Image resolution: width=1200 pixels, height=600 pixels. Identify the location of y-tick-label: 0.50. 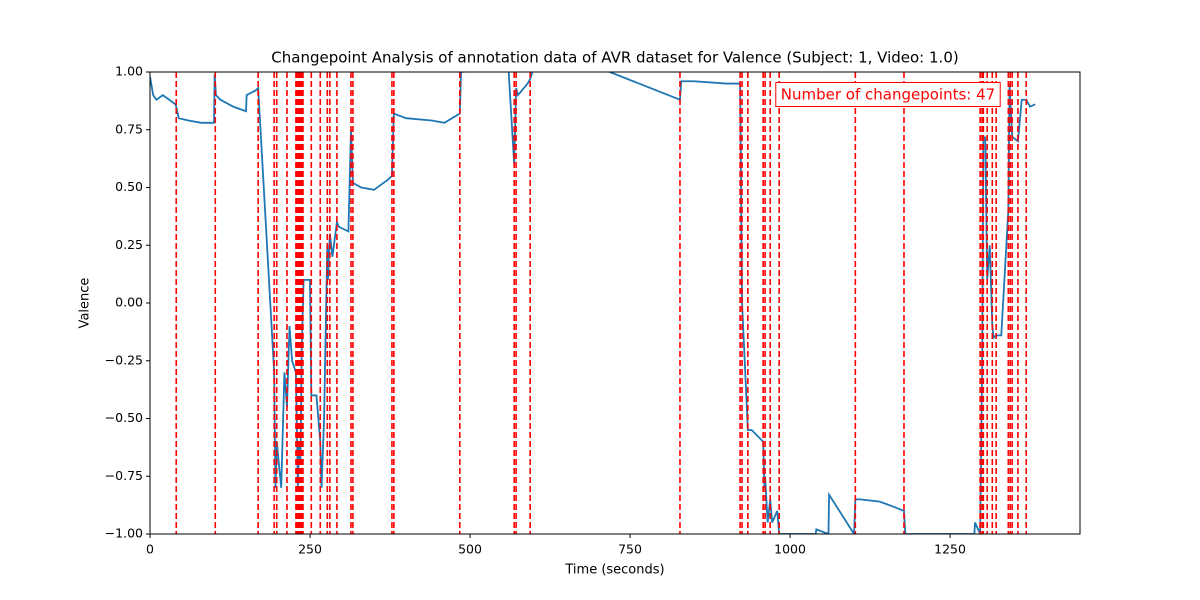
(129, 186).